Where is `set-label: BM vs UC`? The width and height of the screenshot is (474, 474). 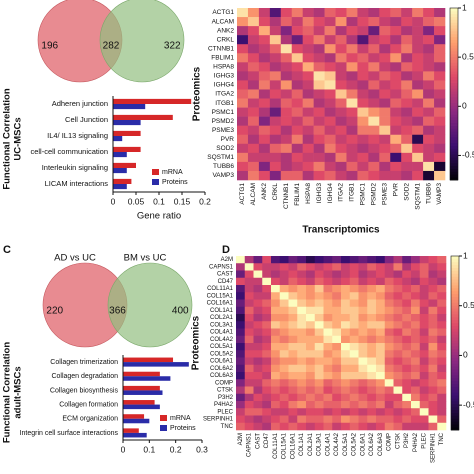
set-label: BM vs UC is located at coordinates (145, 258).